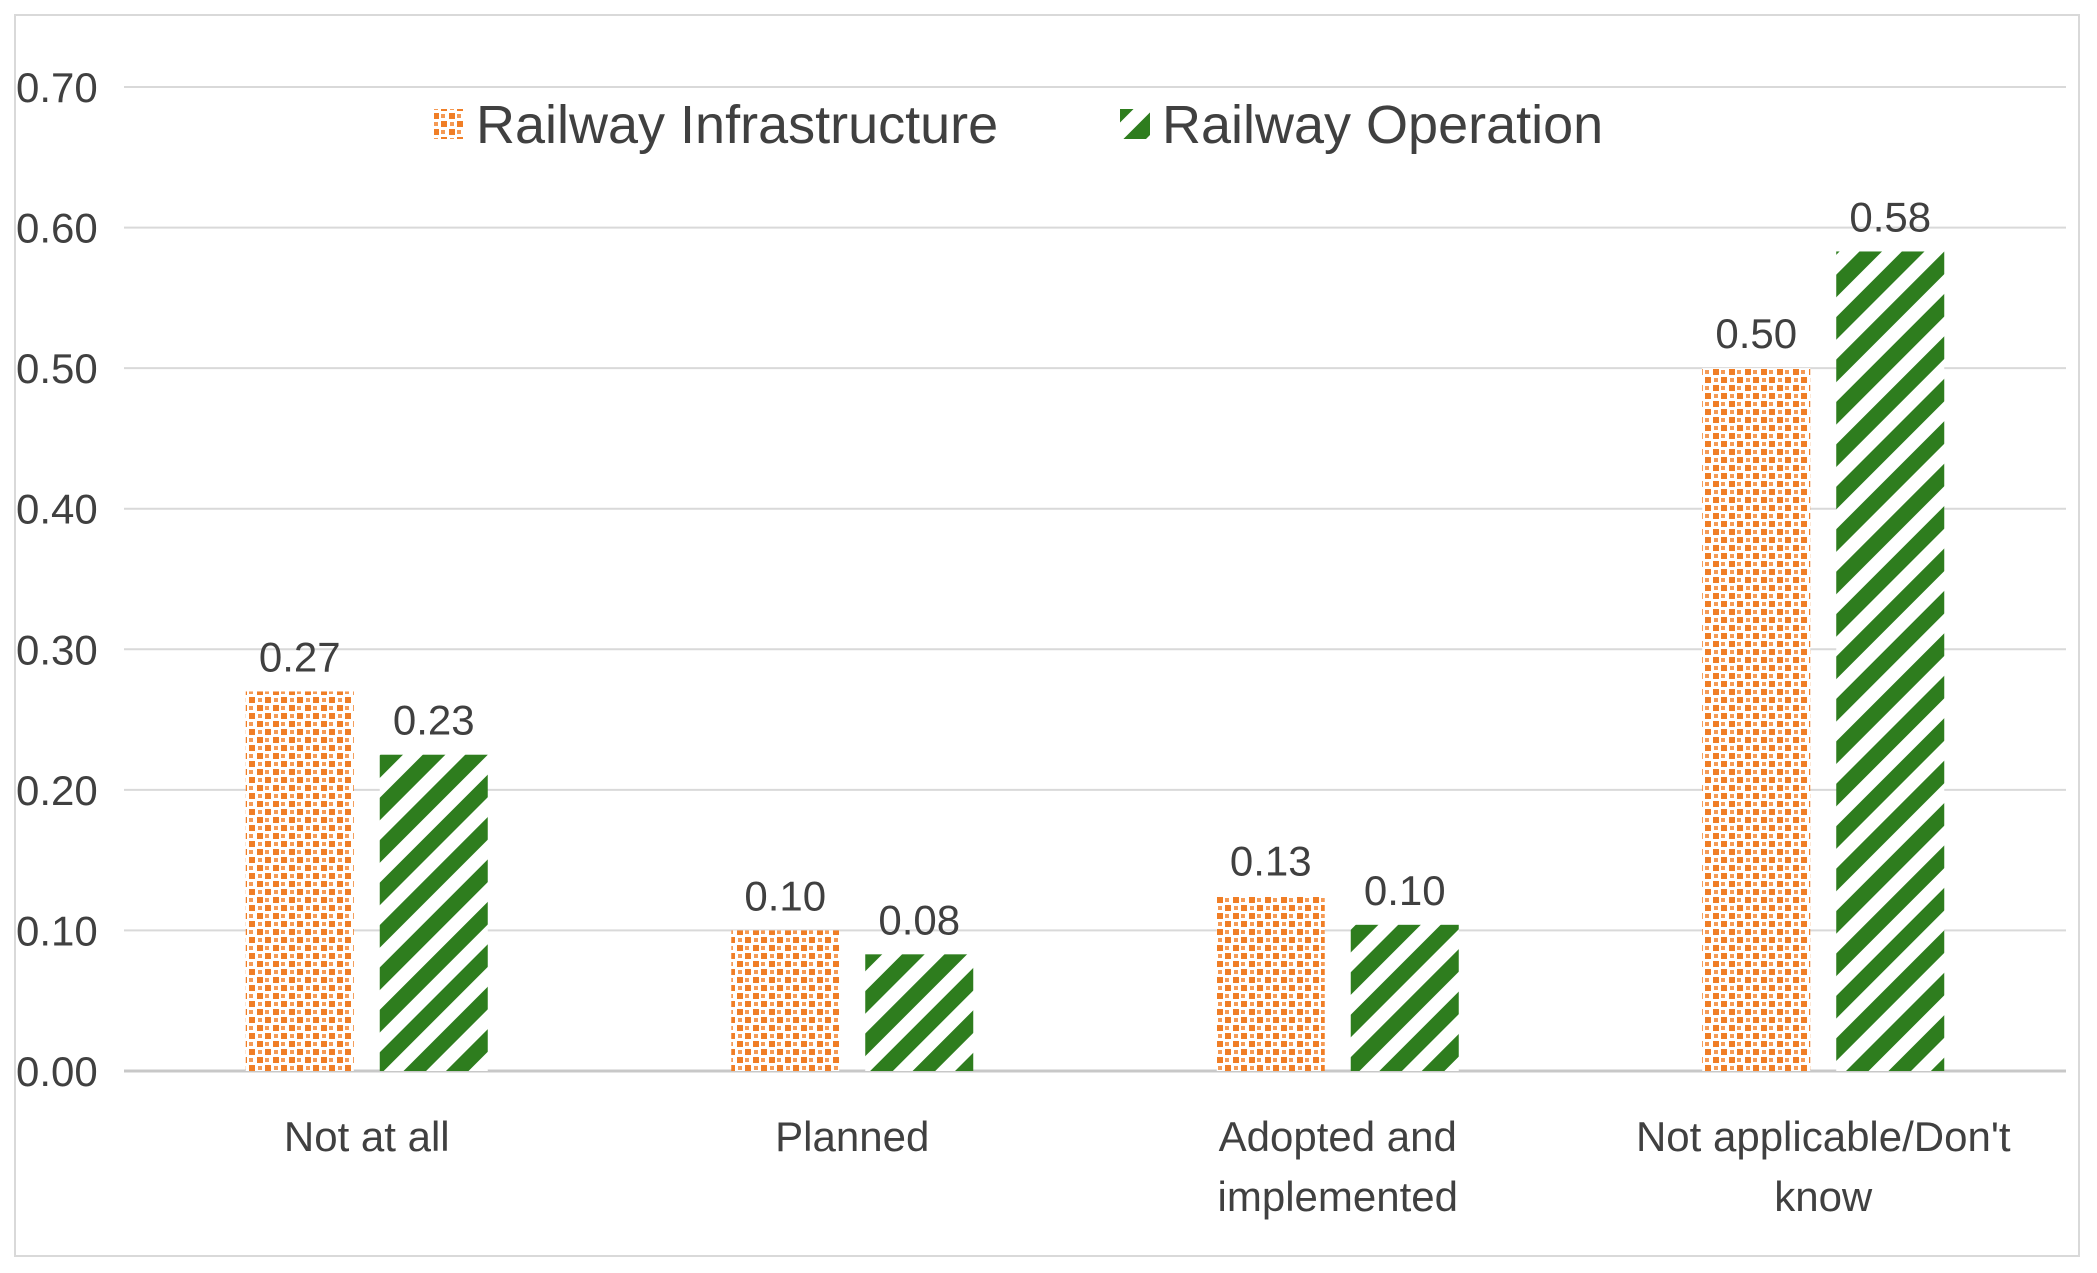  Describe the element at coordinates (57, 930) in the screenshot. I see `y-tick-label: 0.10` at that location.